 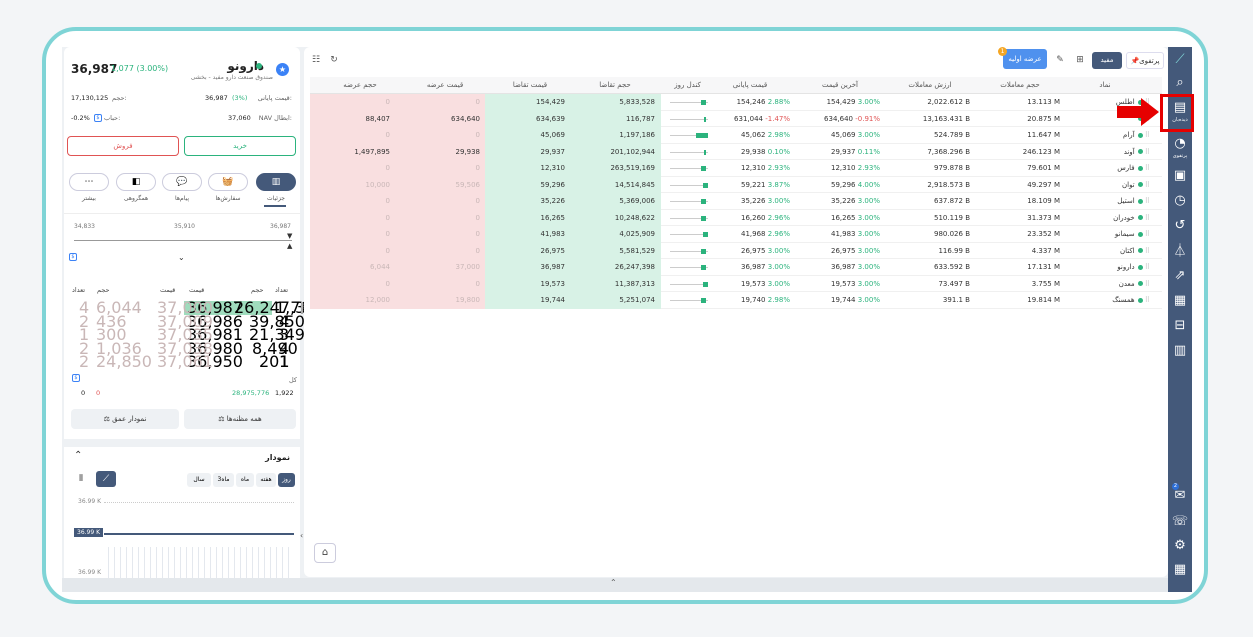 I want to click on refresh-icon: ↻, so click(x=334, y=60).